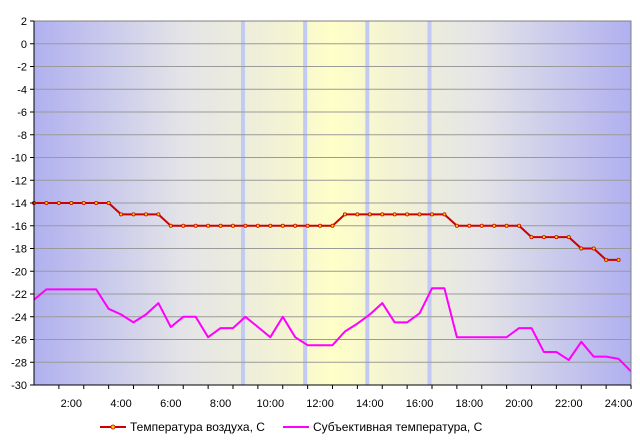  I want to click on x-tick-label: 4:00, so click(120, 404).